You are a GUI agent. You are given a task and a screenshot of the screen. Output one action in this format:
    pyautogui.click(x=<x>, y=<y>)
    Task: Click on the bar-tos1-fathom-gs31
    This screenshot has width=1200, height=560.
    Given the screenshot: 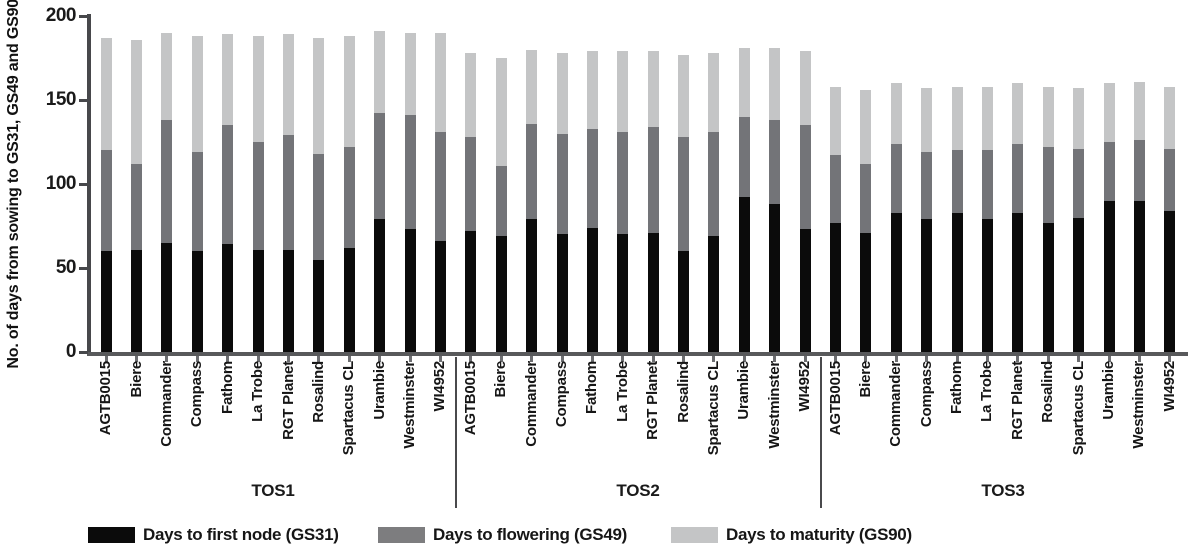 What is the action you would take?
    pyautogui.click(x=228, y=298)
    